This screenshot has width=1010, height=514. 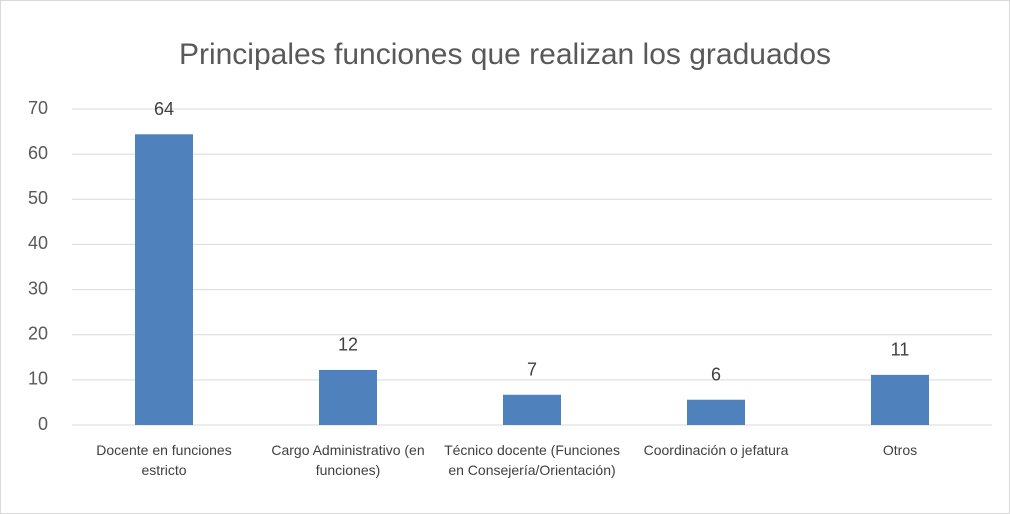 I want to click on data-label: 64, so click(x=164, y=109).